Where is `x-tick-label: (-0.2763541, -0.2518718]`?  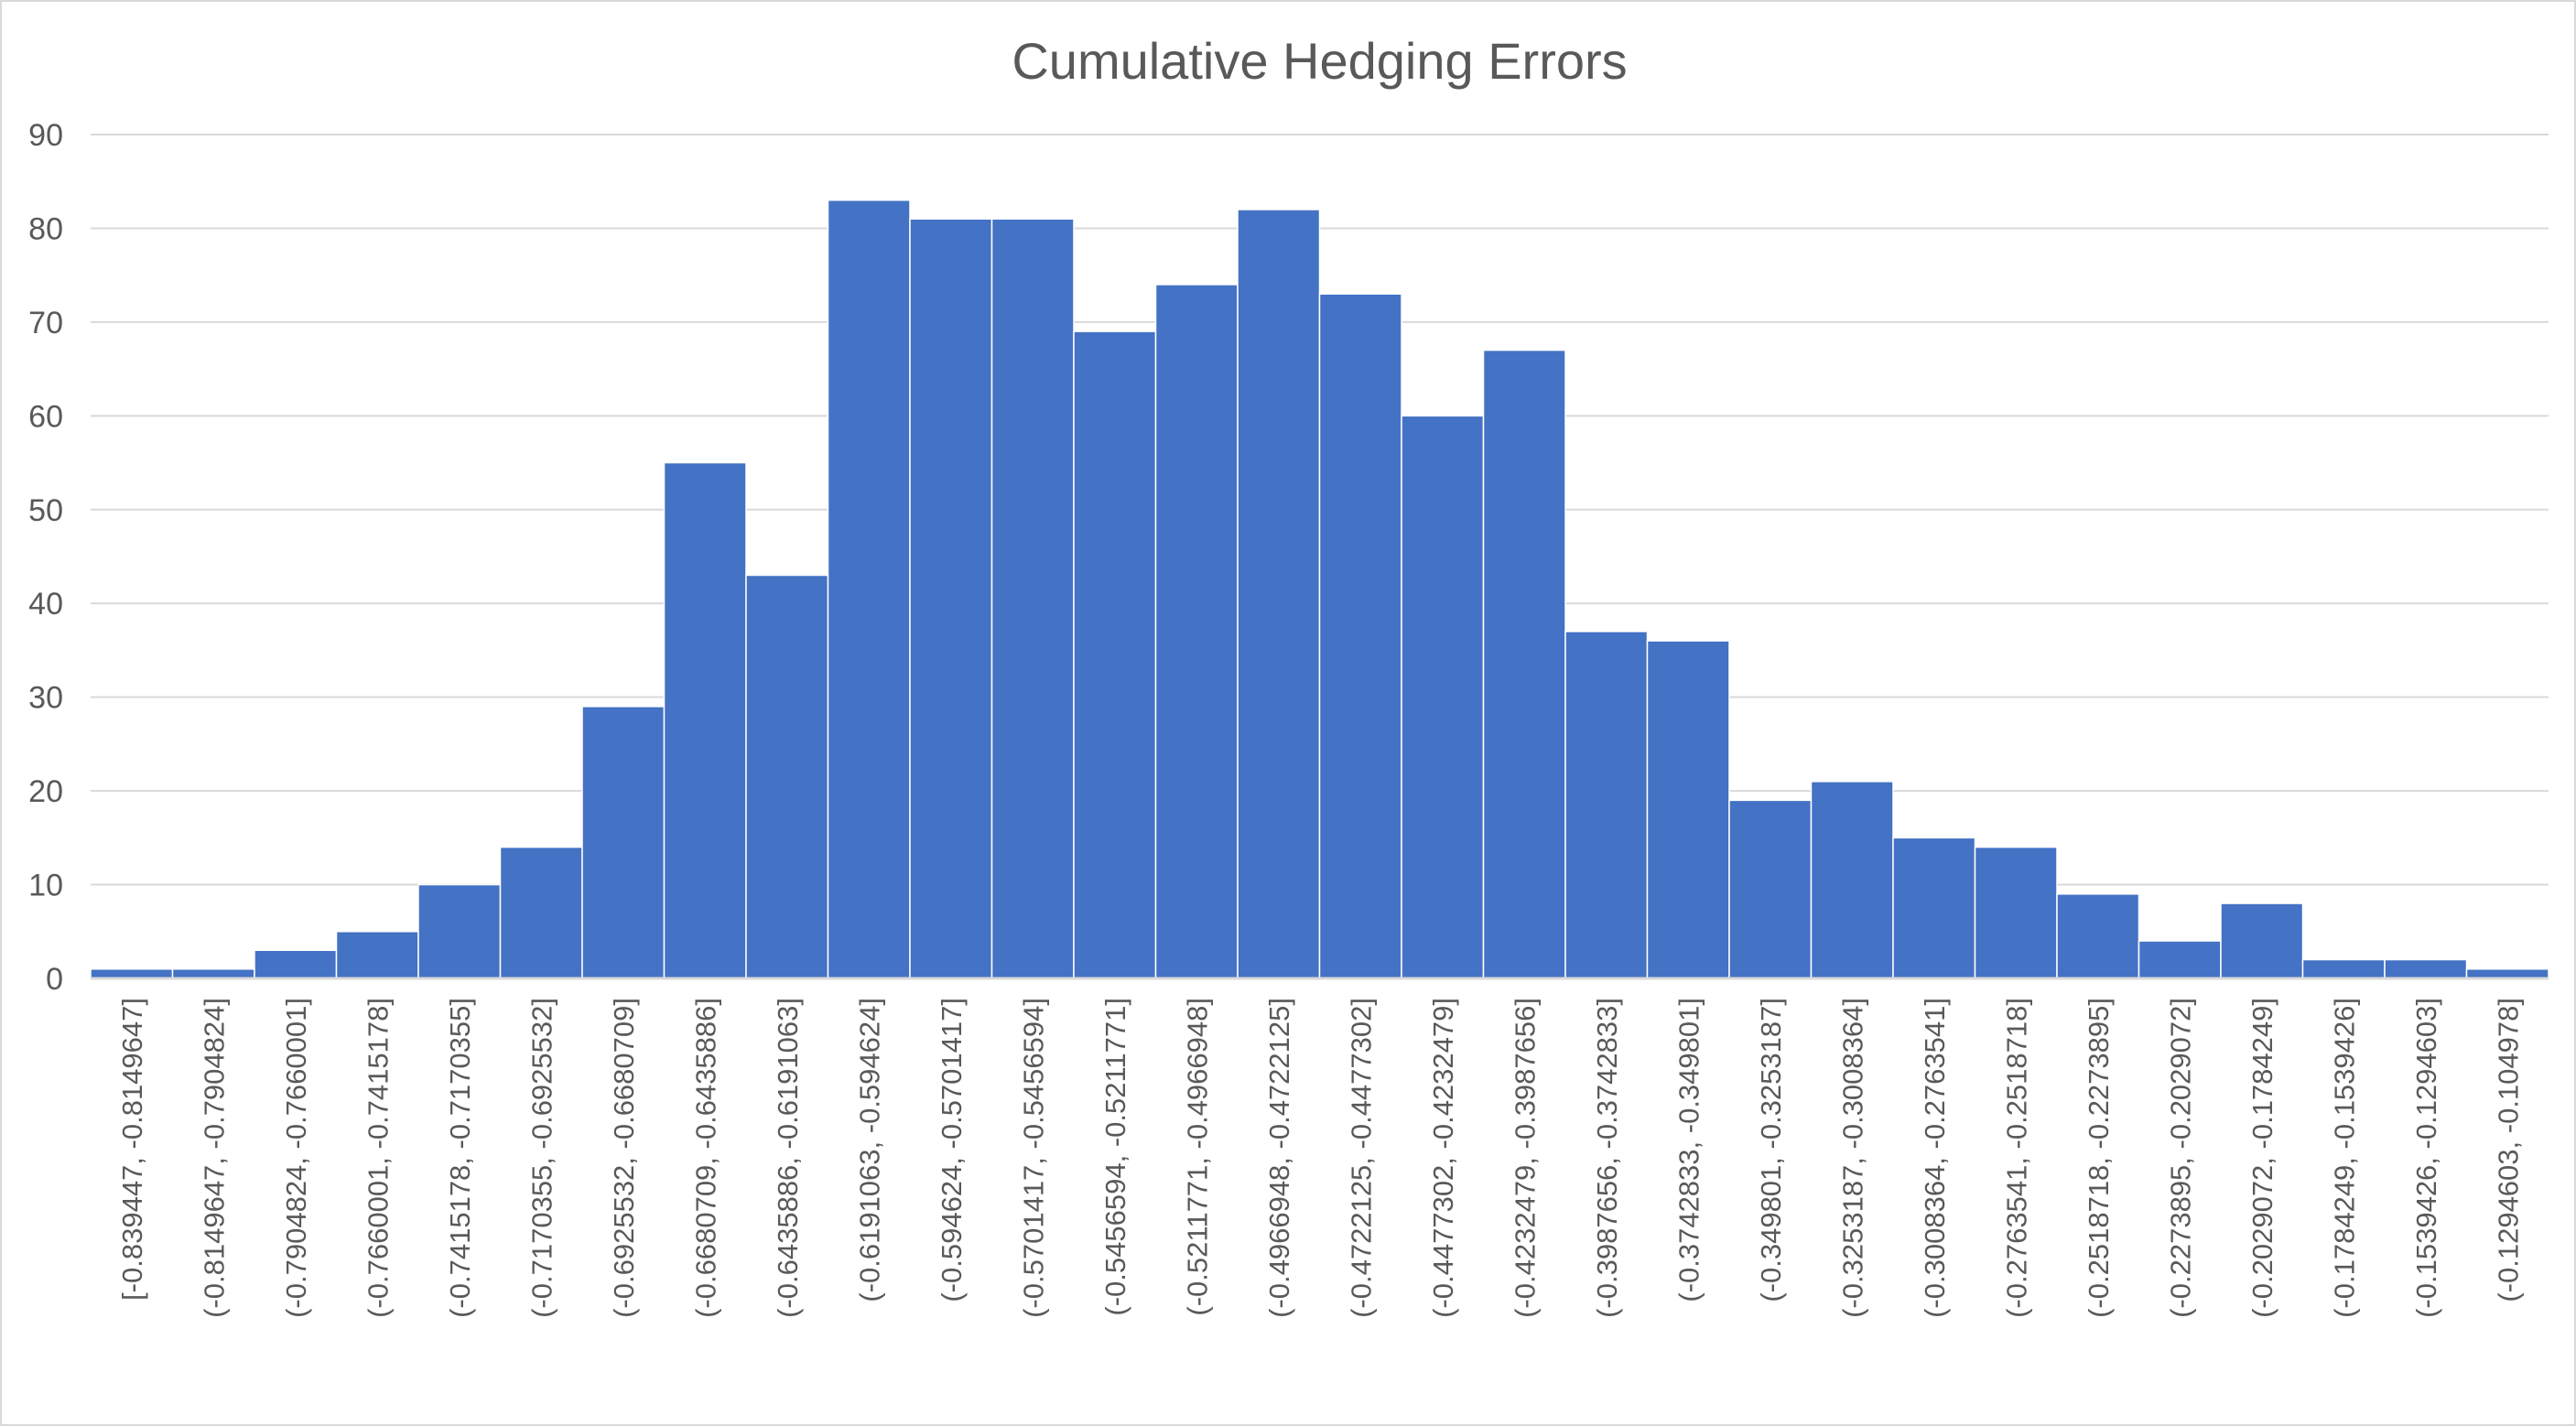 x-tick-label: (-0.2763541, -0.2518718] is located at coordinates (2016, 1158).